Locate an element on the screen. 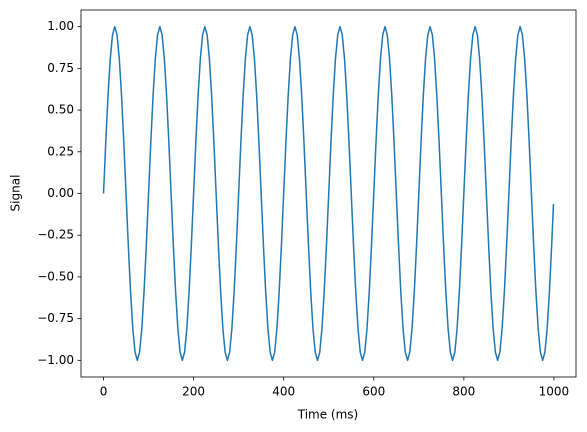 Image resolution: width=587 pixels, height=432 pixels. x-axis-label: Time (ms) is located at coordinates (328, 415).